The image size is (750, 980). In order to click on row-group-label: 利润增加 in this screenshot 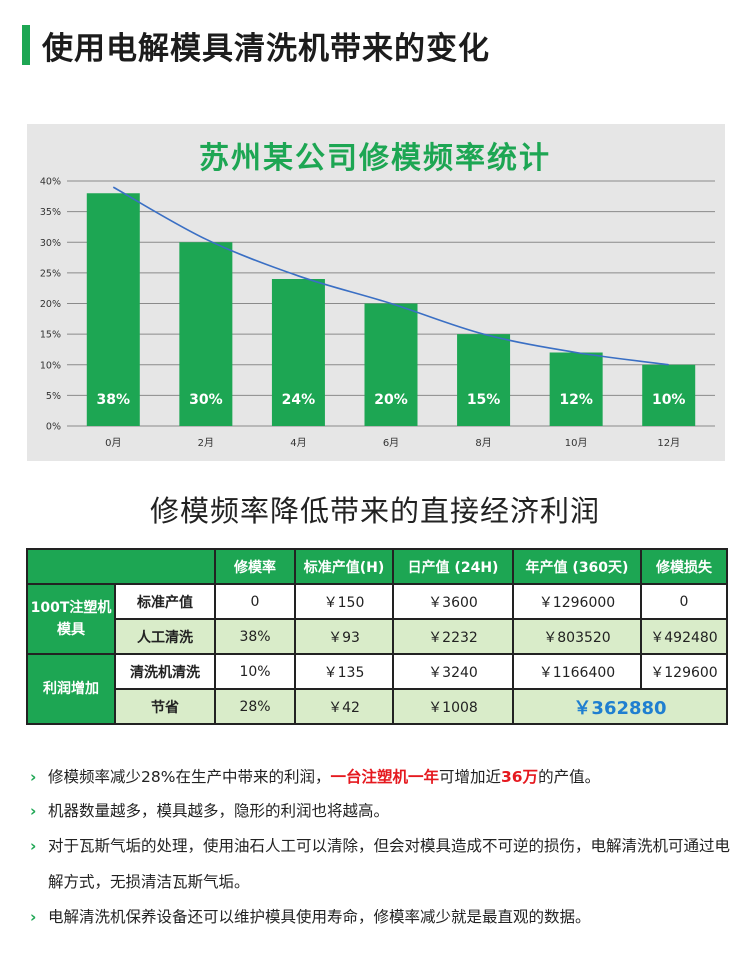, I will do `click(71, 689)`.